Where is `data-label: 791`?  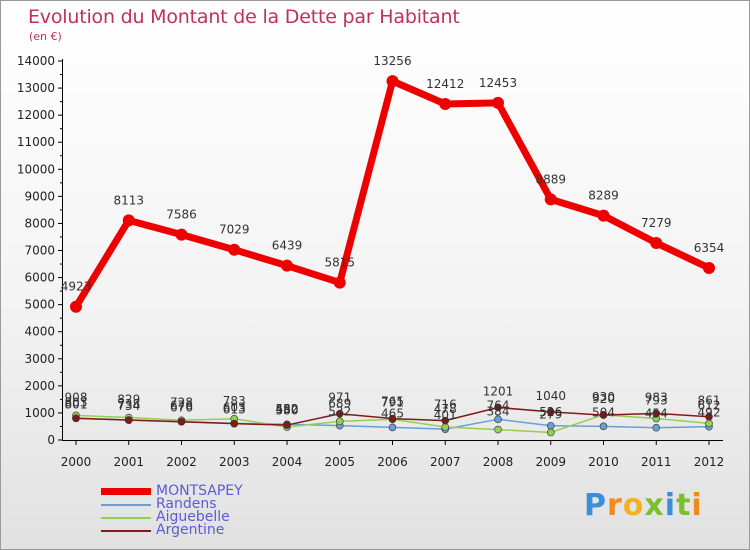 data-label: 791 is located at coordinates (392, 403).